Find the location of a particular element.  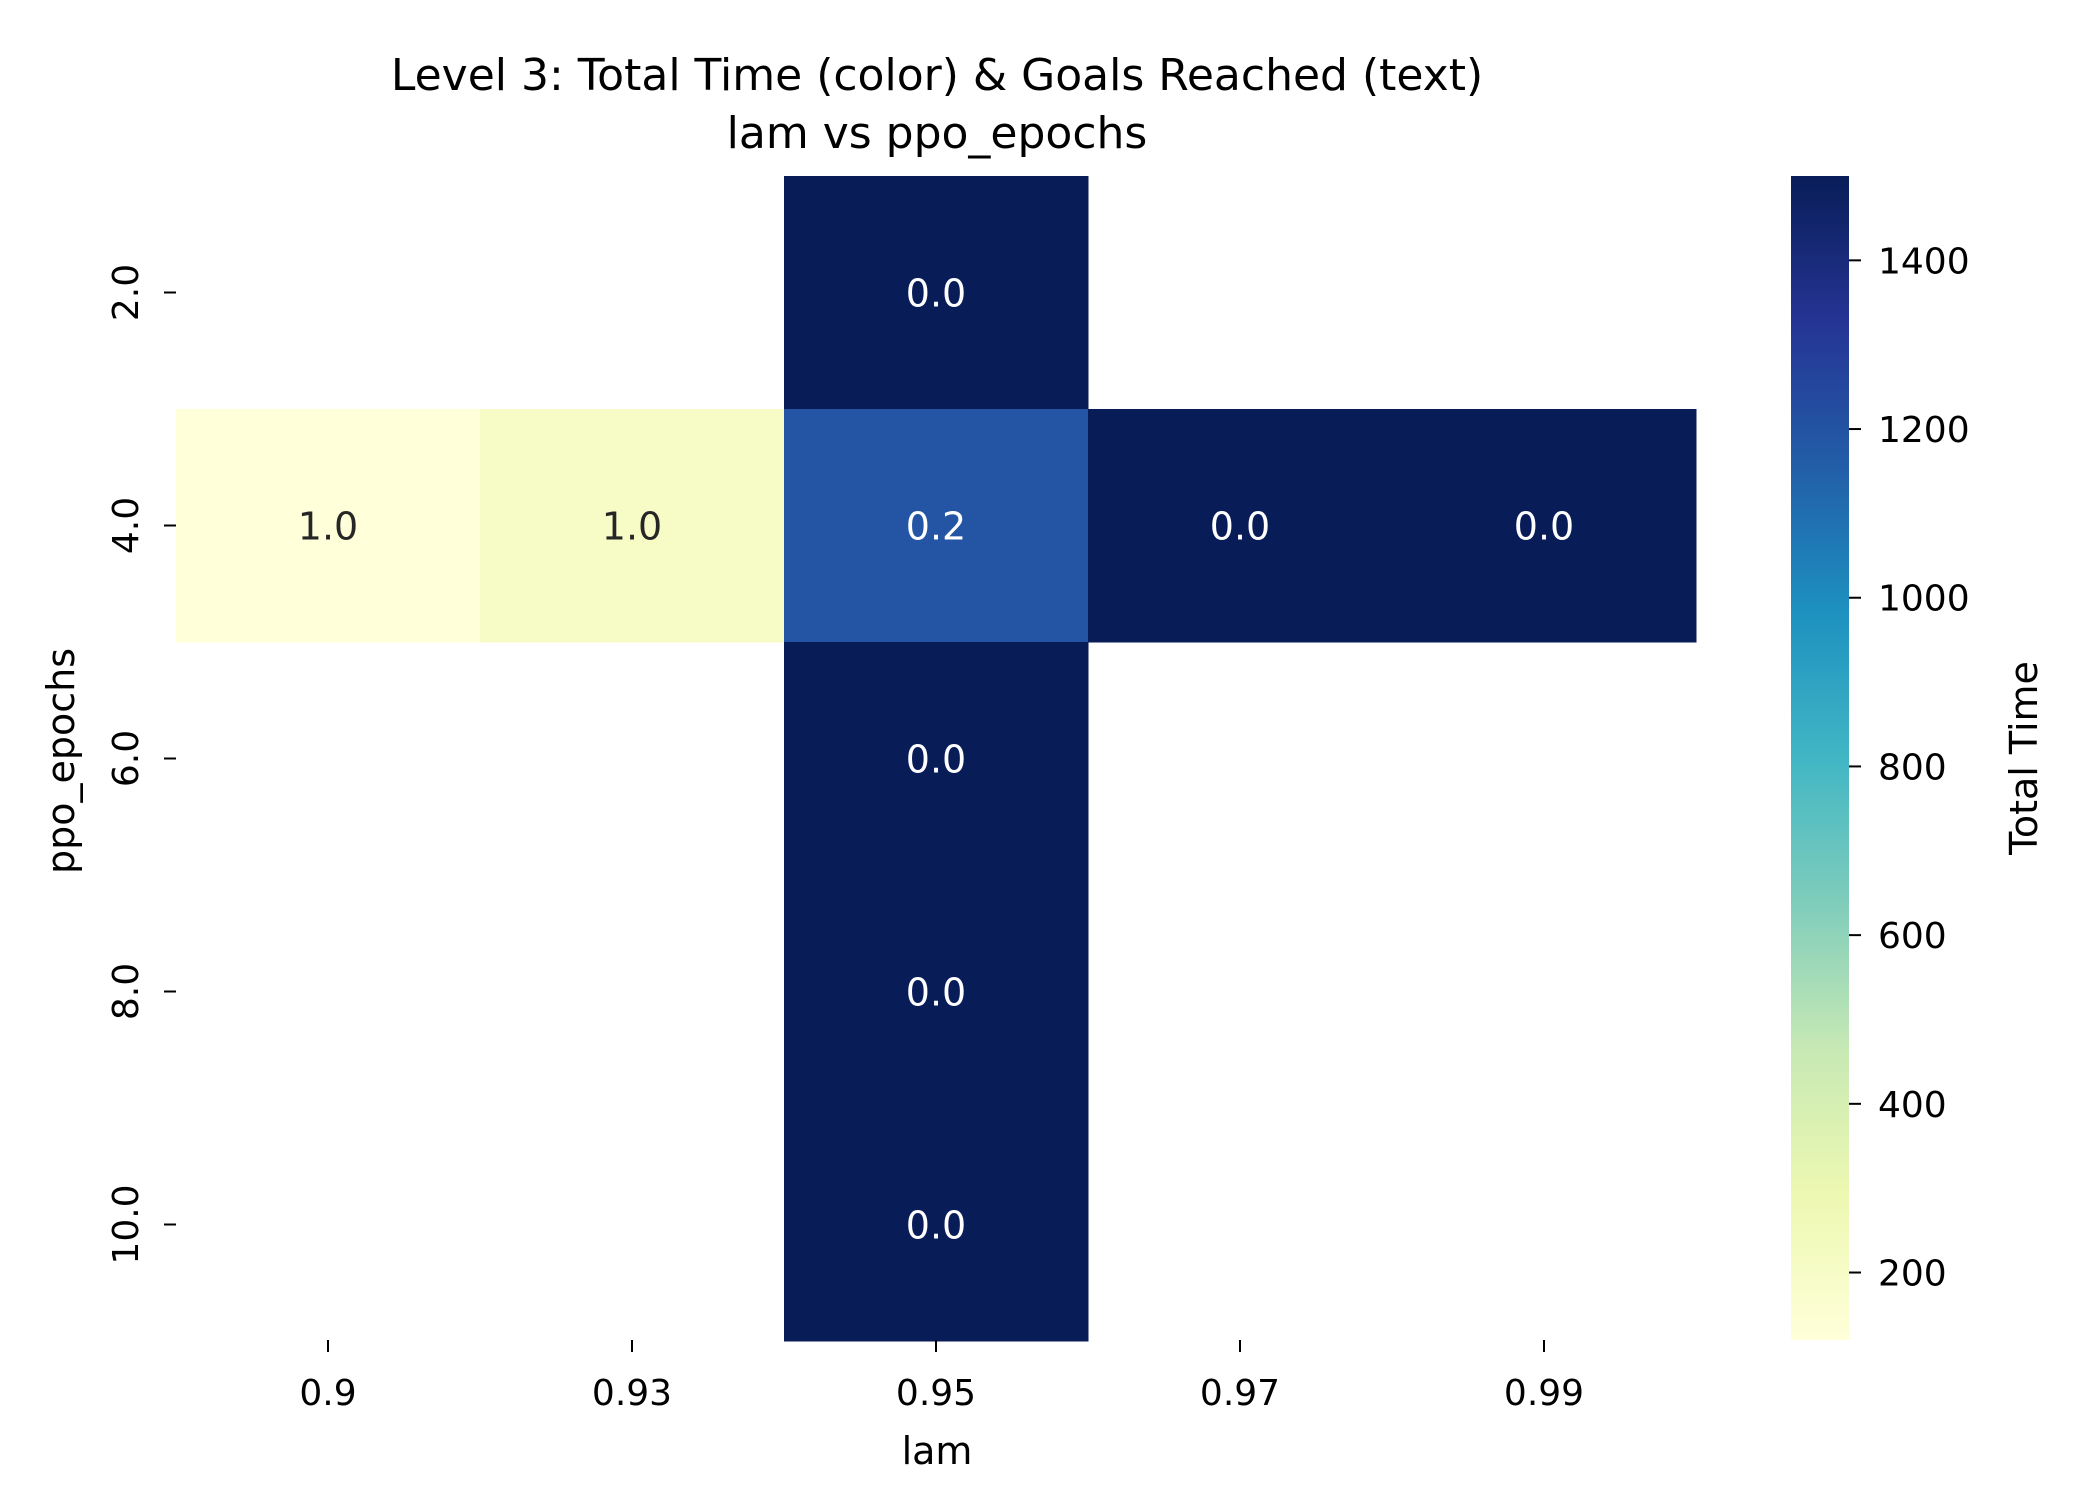

x-tick-label: 0.97 is located at coordinates (1240, 1393).